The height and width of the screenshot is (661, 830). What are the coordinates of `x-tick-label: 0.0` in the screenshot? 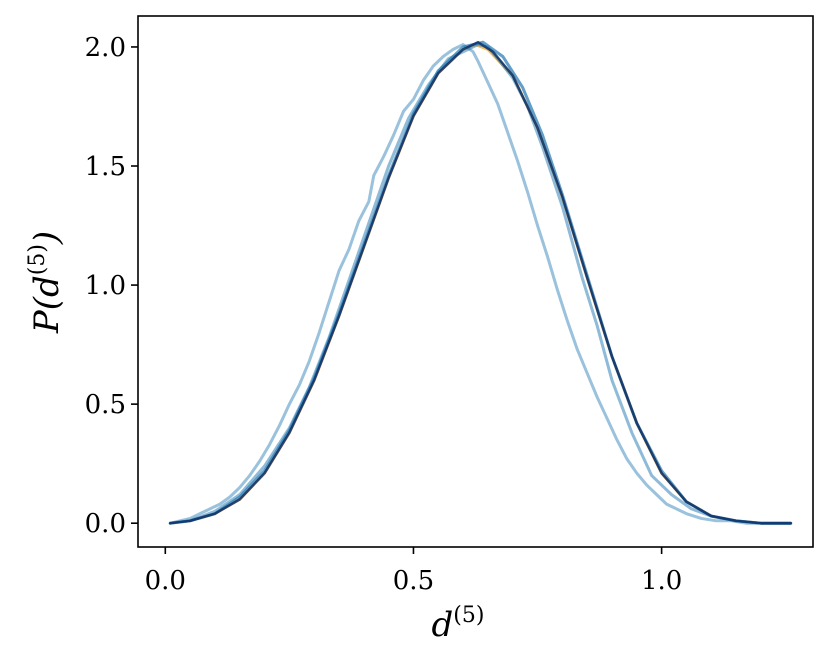 It's located at (165, 581).